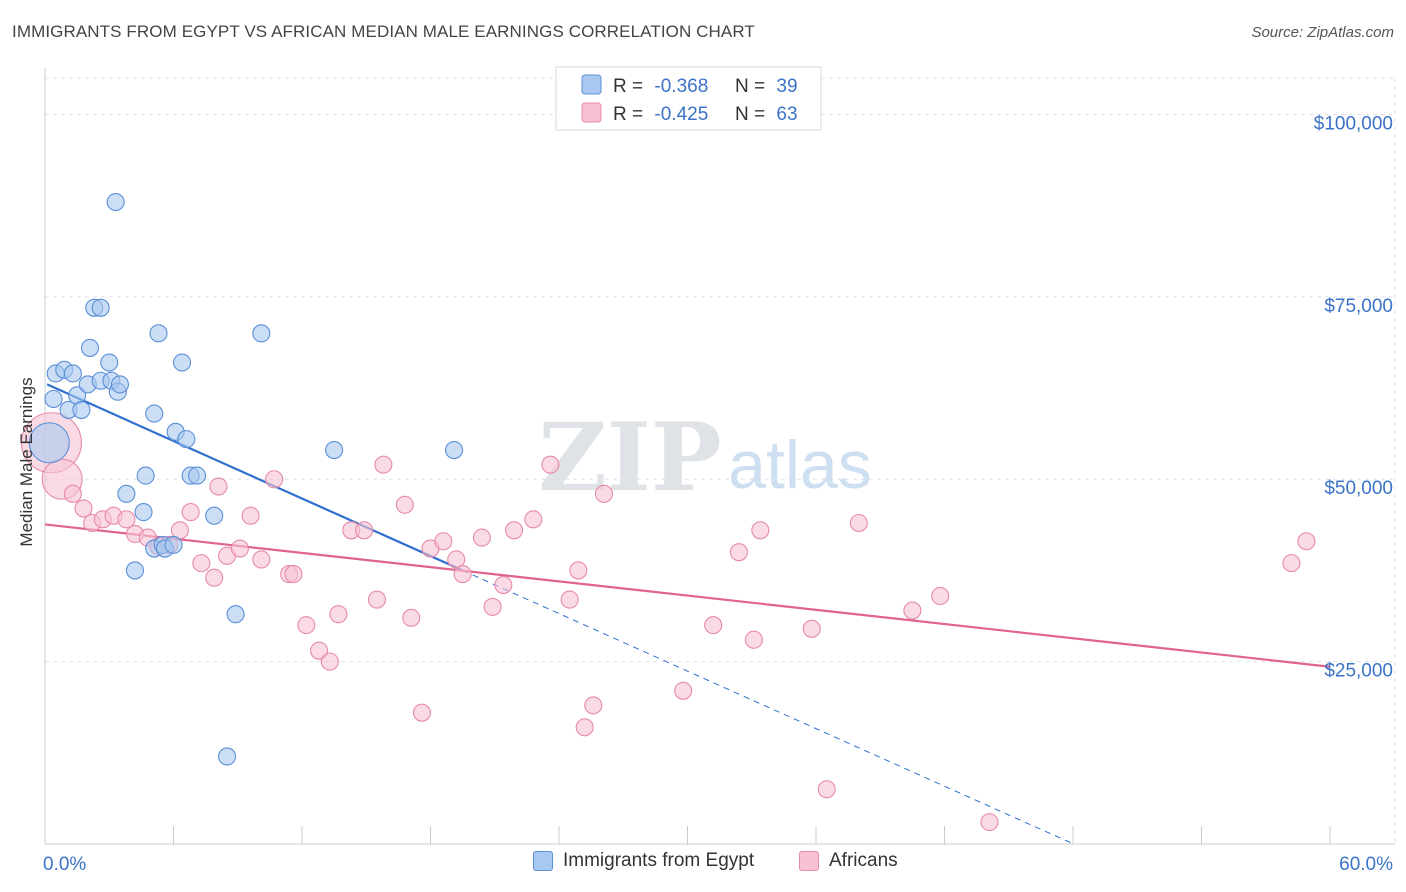 Image resolution: width=1406 pixels, height=892 pixels. What do you see at coordinates (26, 461) in the screenshot?
I see `y-axis-label: Median Male Earnings` at bounding box center [26, 461].